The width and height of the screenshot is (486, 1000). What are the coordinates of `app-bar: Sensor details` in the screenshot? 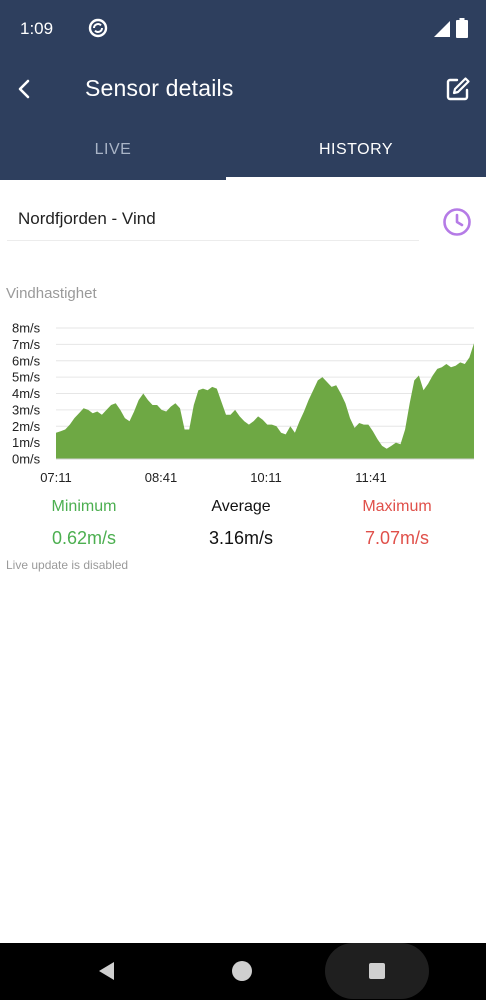 It's located at (243, 89).